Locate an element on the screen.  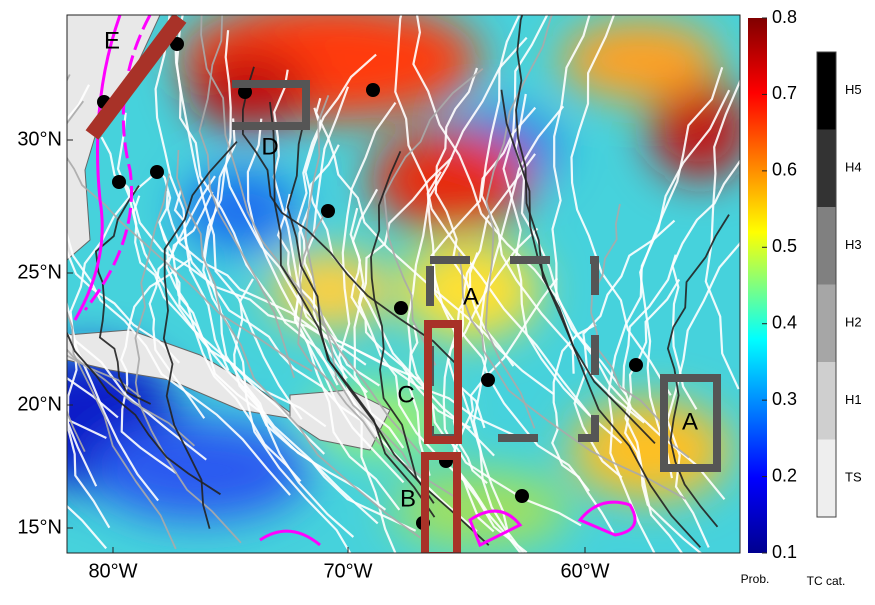
category-frame is located at coordinates (826, 284).